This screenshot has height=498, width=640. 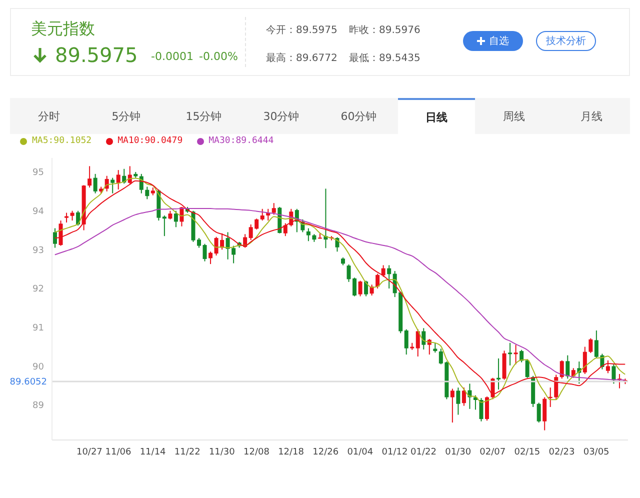 What do you see at coordinates (384, 58) in the screenshot?
I see `text: 最低：89.5435` at bounding box center [384, 58].